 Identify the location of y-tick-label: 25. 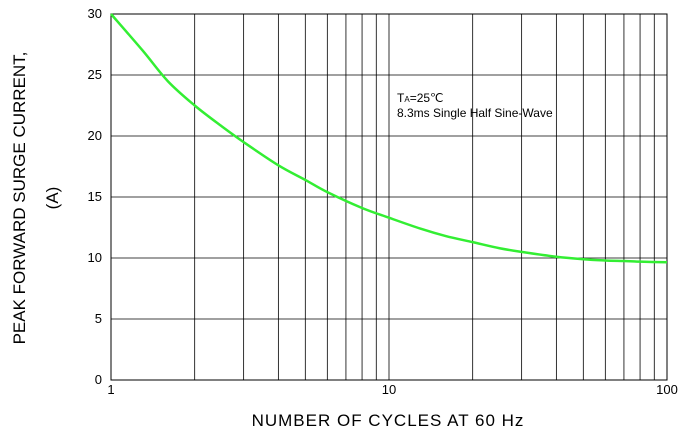
(95, 74).